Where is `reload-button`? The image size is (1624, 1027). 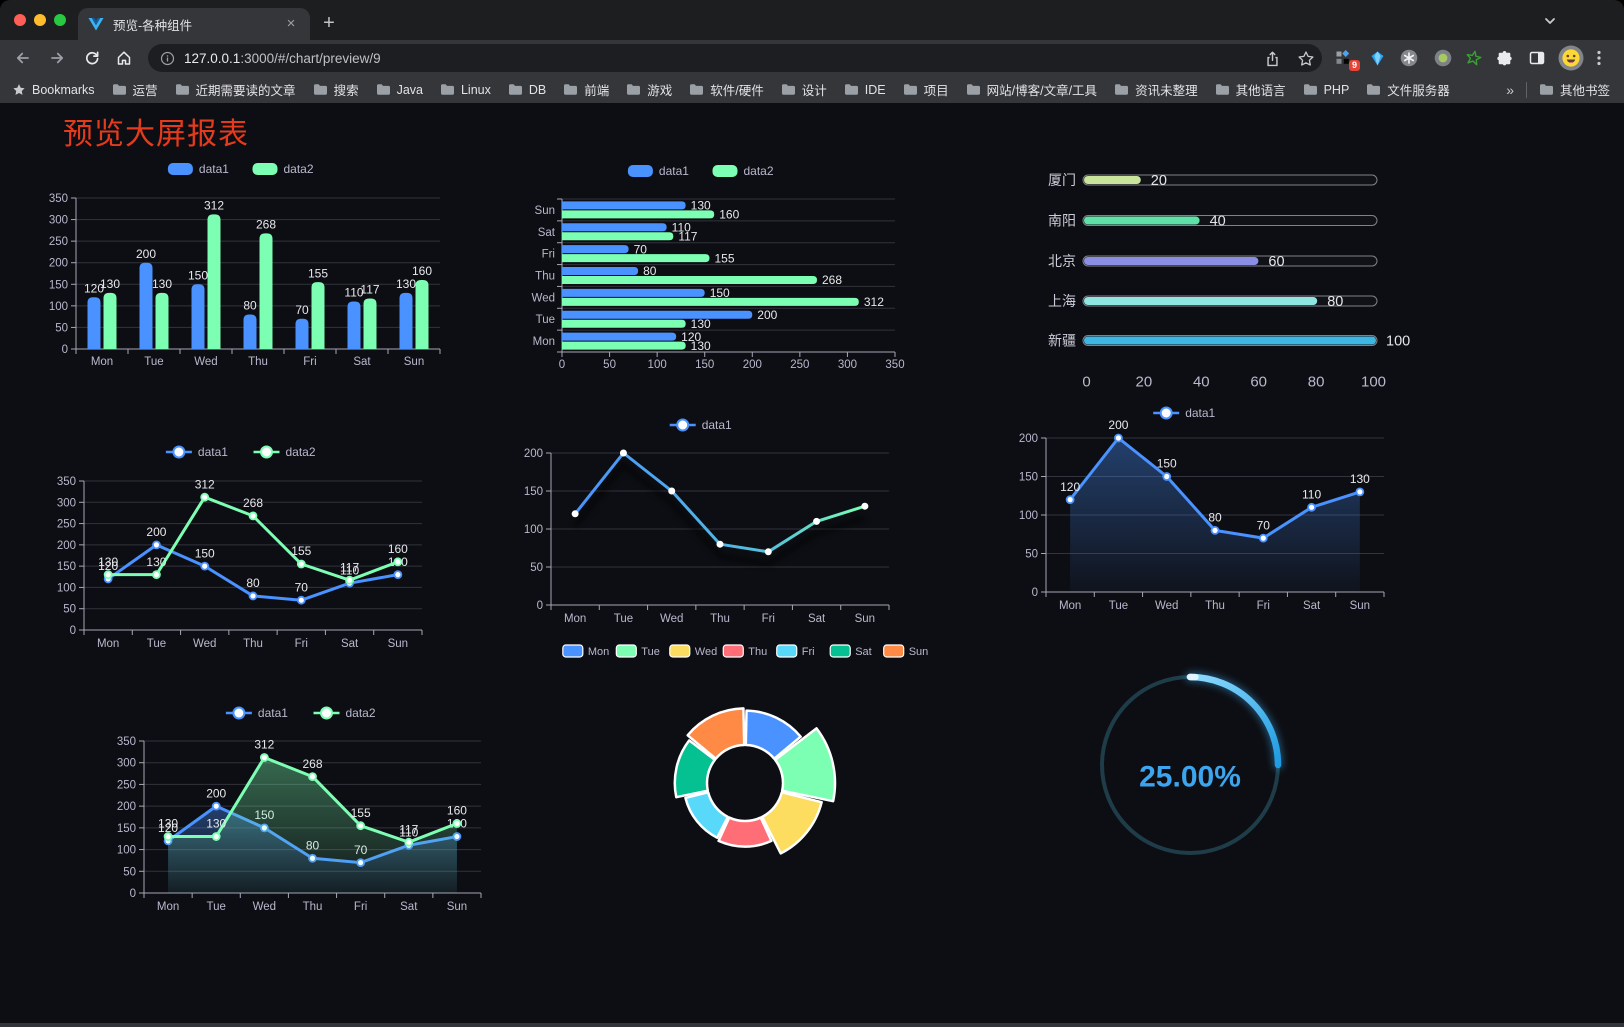 reload-button is located at coordinates (92, 58).